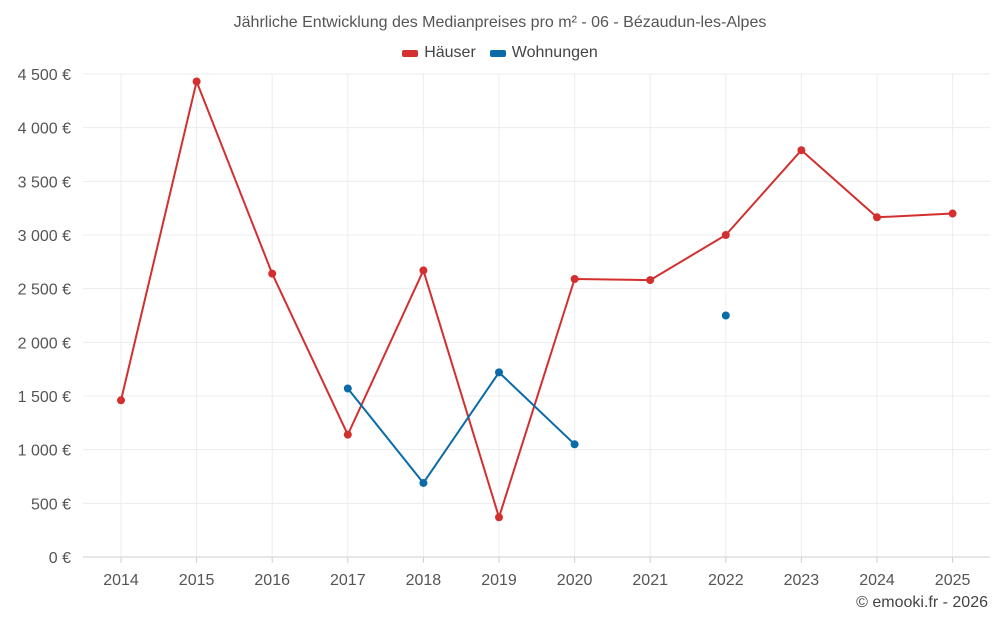 This screenshot has width=1000, height=625. Describe the element at coordinates (197, 580) in the screenshot. I see `x-tick-label: 2015` at that location.